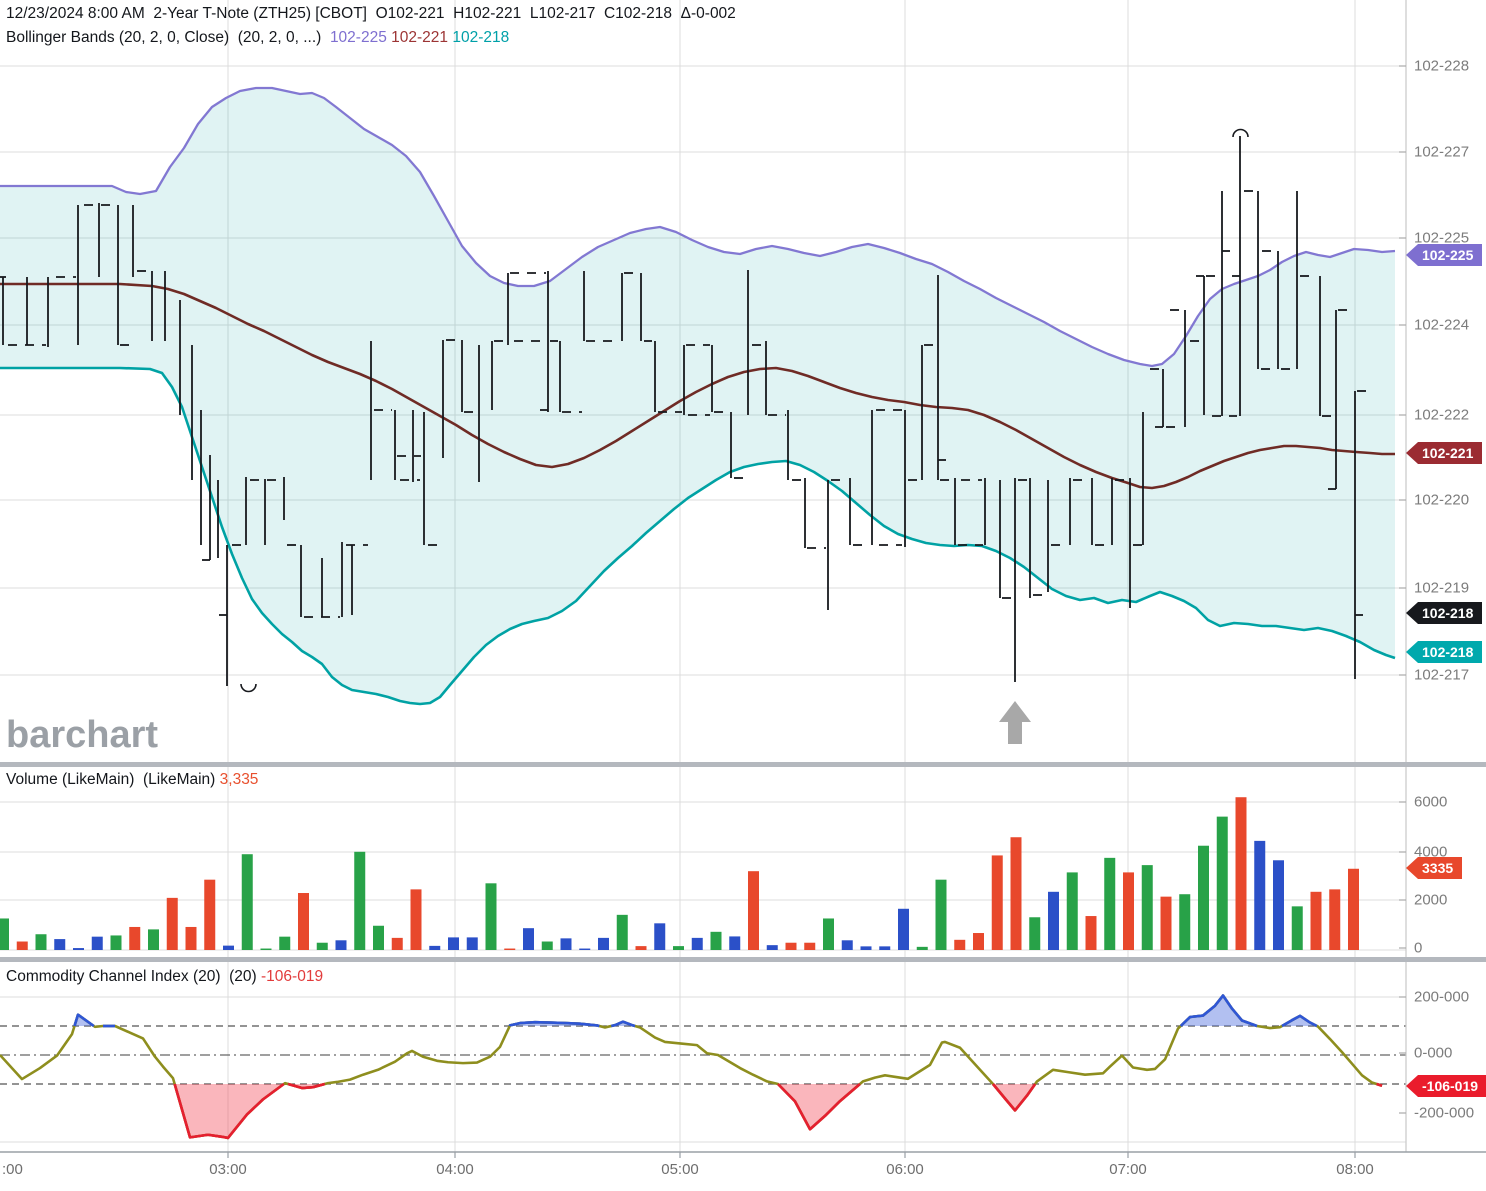  Describe the element at coordinates (679, 873) in the screenshot. I see `volume-bars` at that location.